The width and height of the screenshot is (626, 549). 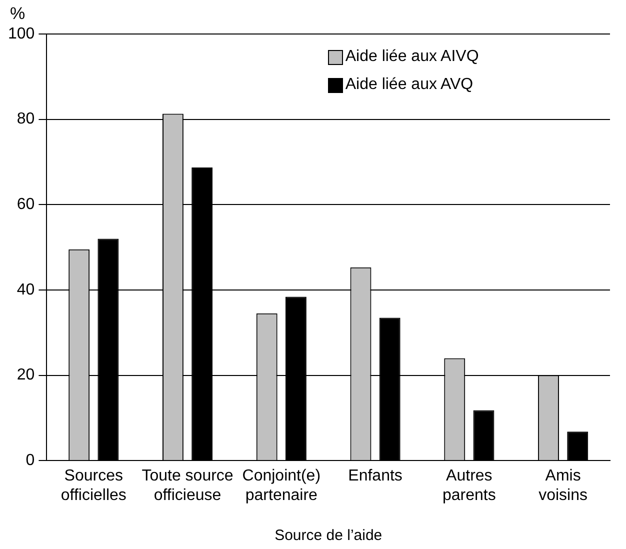 I want to click on y-tick-label: 0, so click(x=30, y=461).